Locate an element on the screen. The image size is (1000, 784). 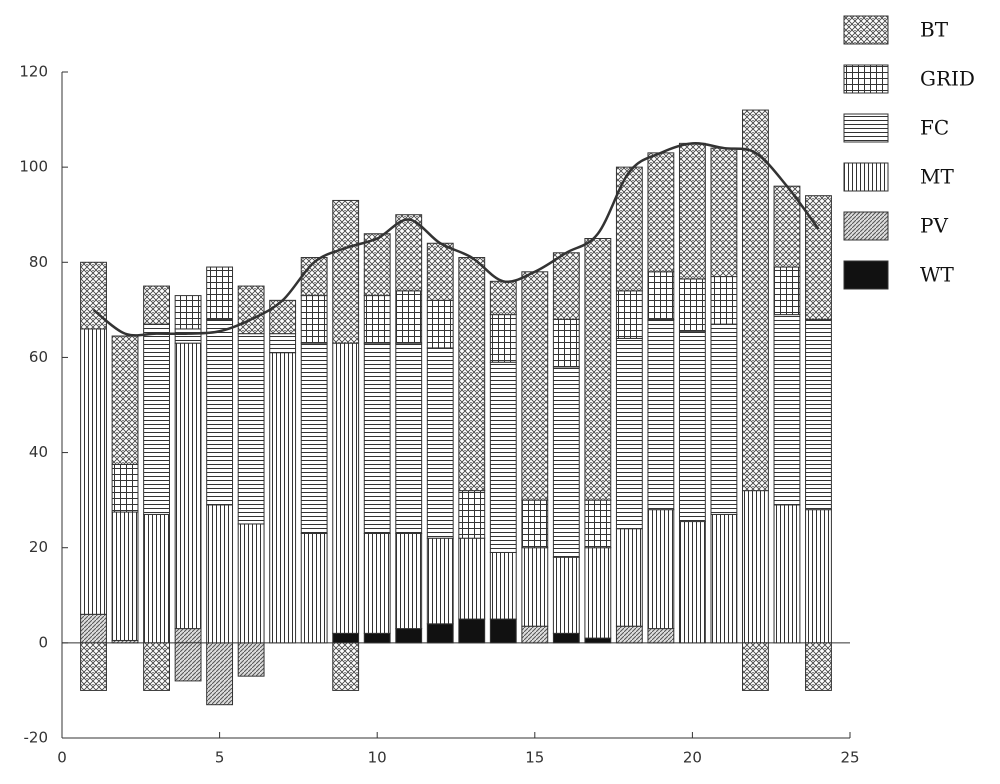
y-tick-label: 80 is located at coordinates (38, 262).